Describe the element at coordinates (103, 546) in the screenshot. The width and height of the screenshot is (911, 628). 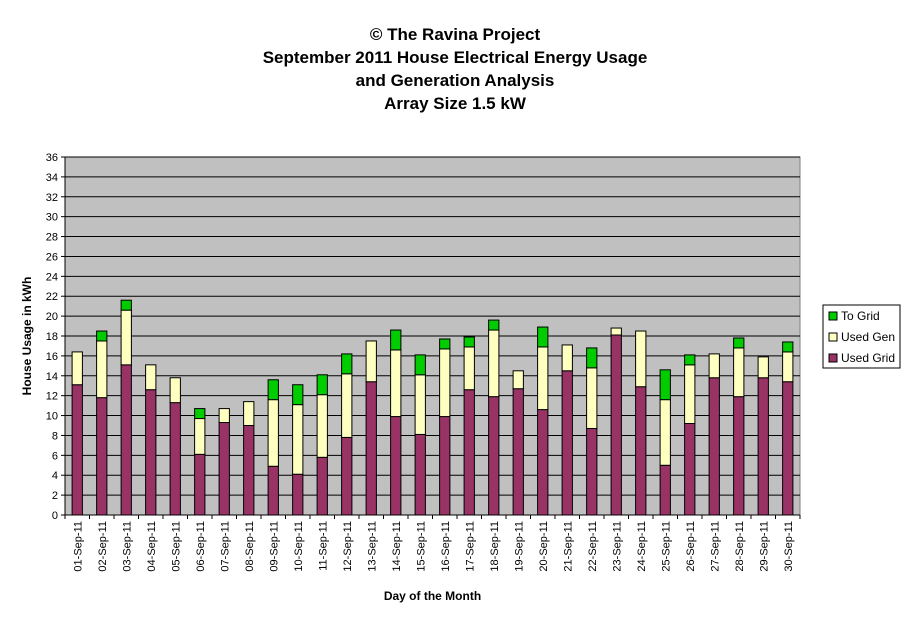
I see `x-tick-label: 02-Sep-11` at that location.